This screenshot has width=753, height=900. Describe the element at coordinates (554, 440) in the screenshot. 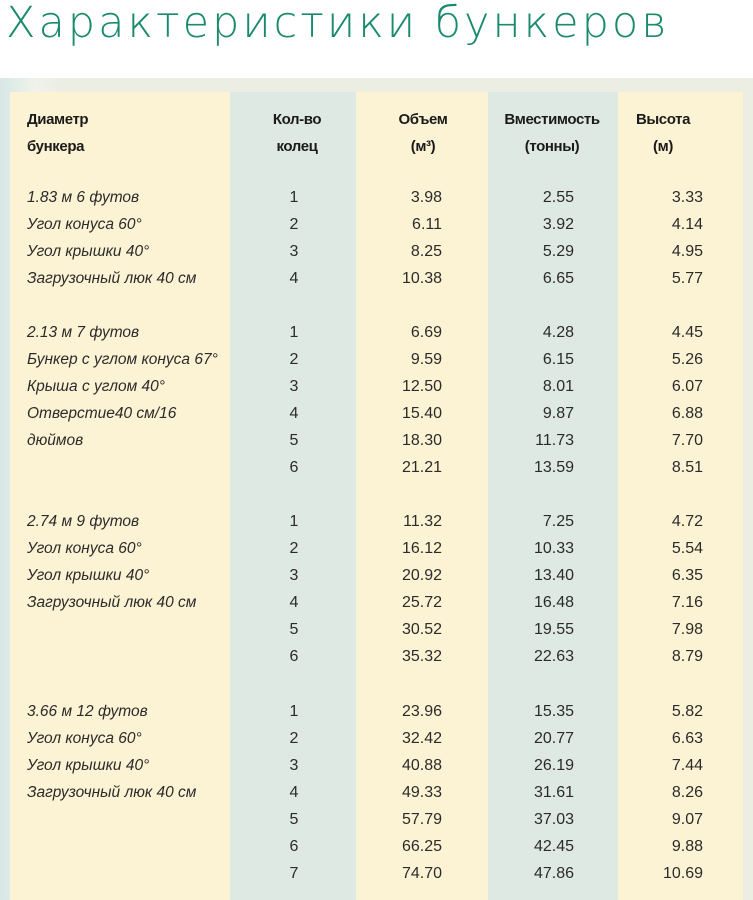

I see `row-capacity: 11.73` at that location.